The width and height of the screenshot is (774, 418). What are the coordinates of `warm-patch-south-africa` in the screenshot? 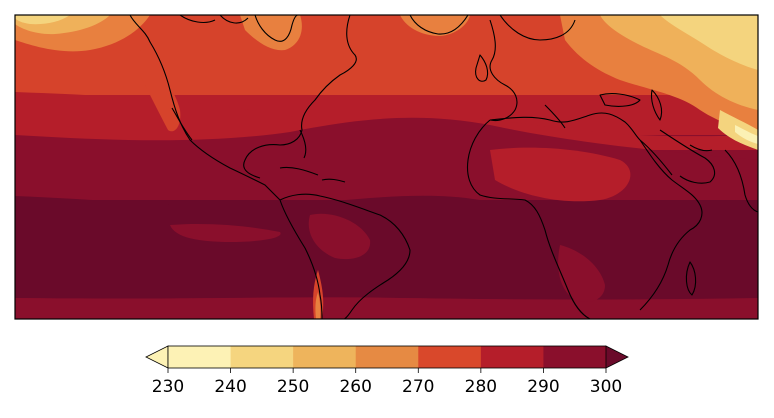 It's located at (581, 273).